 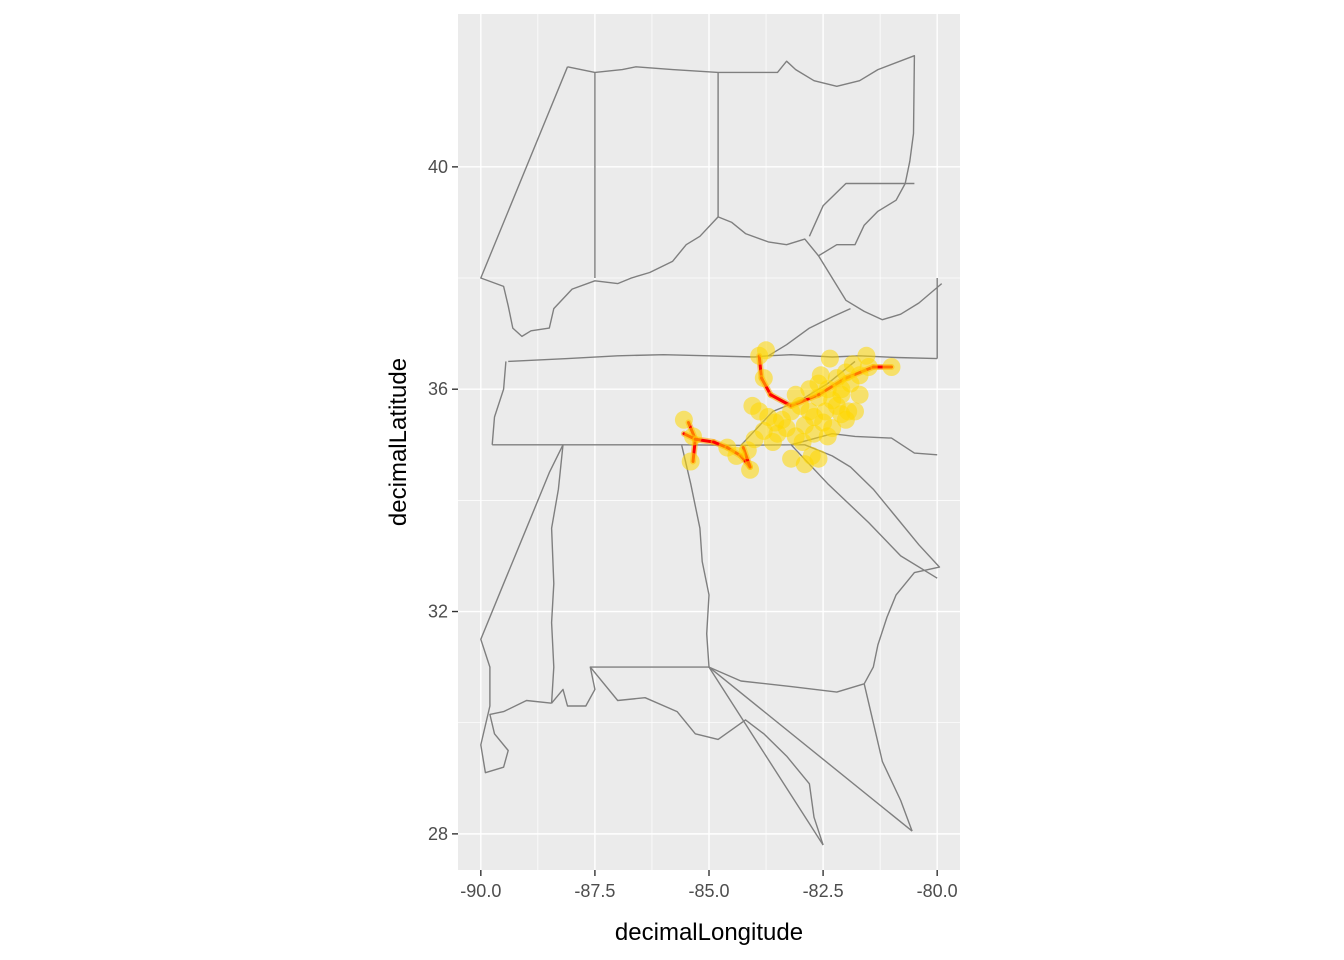 What do you see at coordinates (438, 167) in the screenshot?
I see `y-tick-label: 40` at bounding box center [438, 167].